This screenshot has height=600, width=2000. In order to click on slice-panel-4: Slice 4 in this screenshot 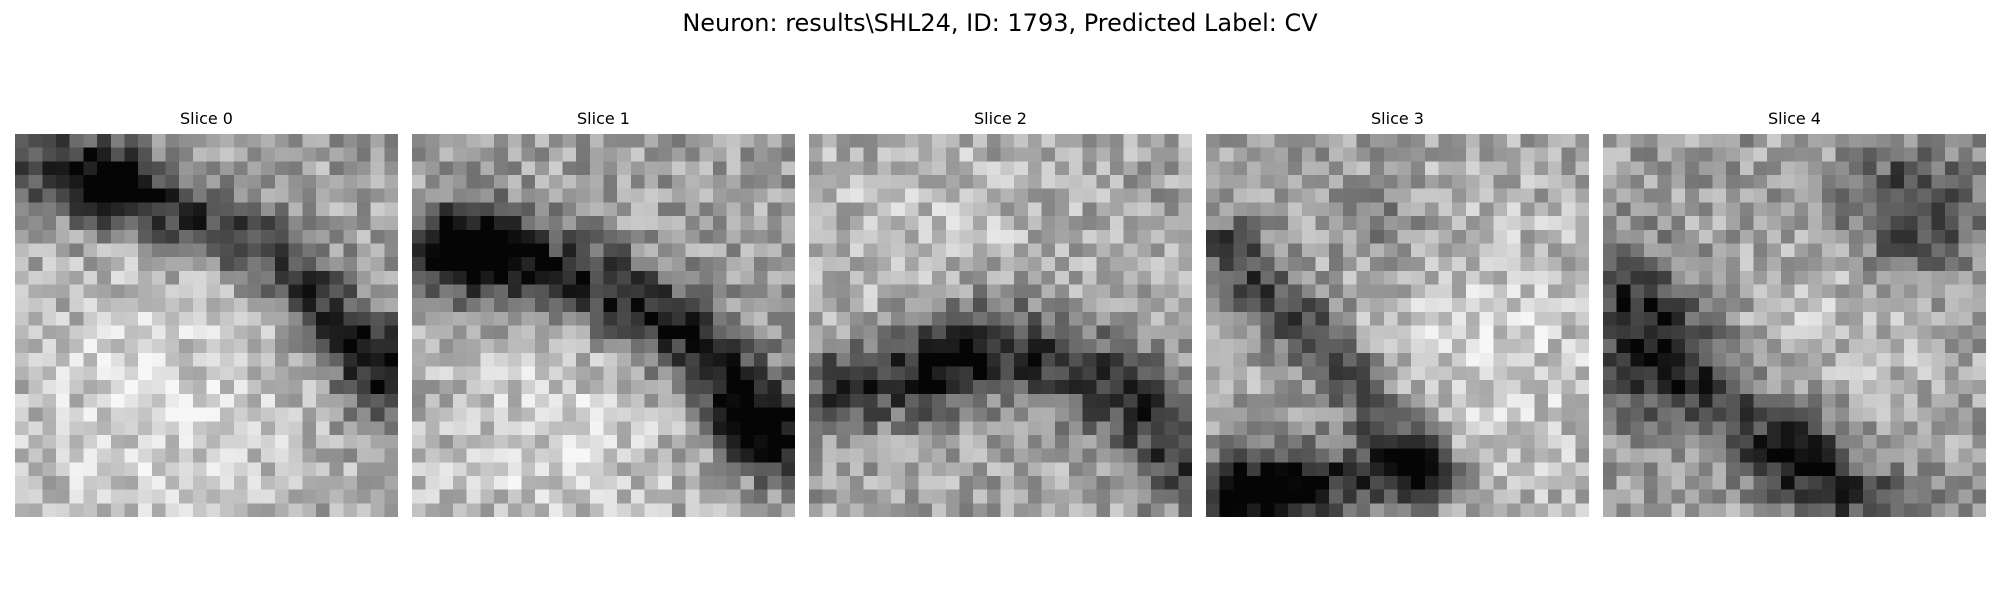, I will do `click(1794, 312)`.